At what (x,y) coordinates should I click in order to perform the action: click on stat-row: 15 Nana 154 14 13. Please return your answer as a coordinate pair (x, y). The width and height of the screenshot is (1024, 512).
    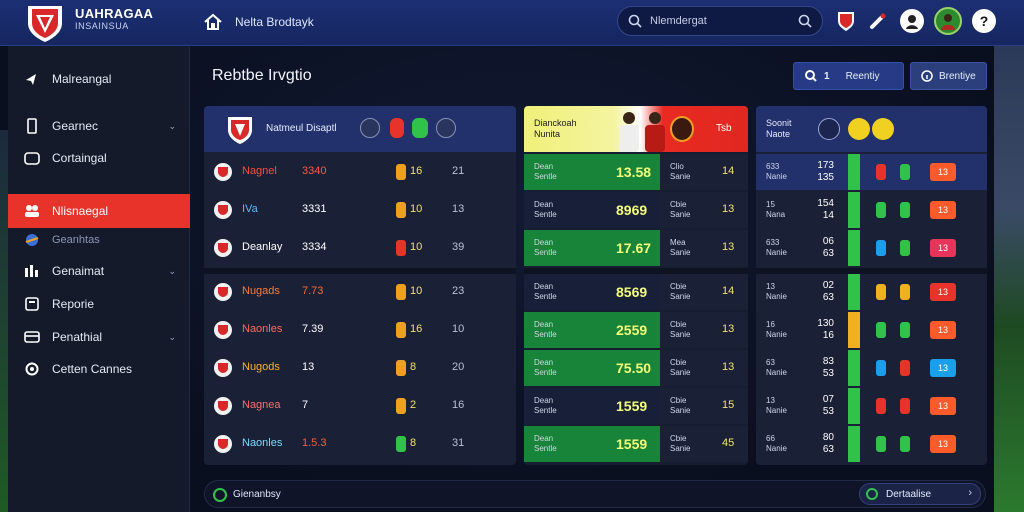
    Looking at the image, I should click on (871, 210).